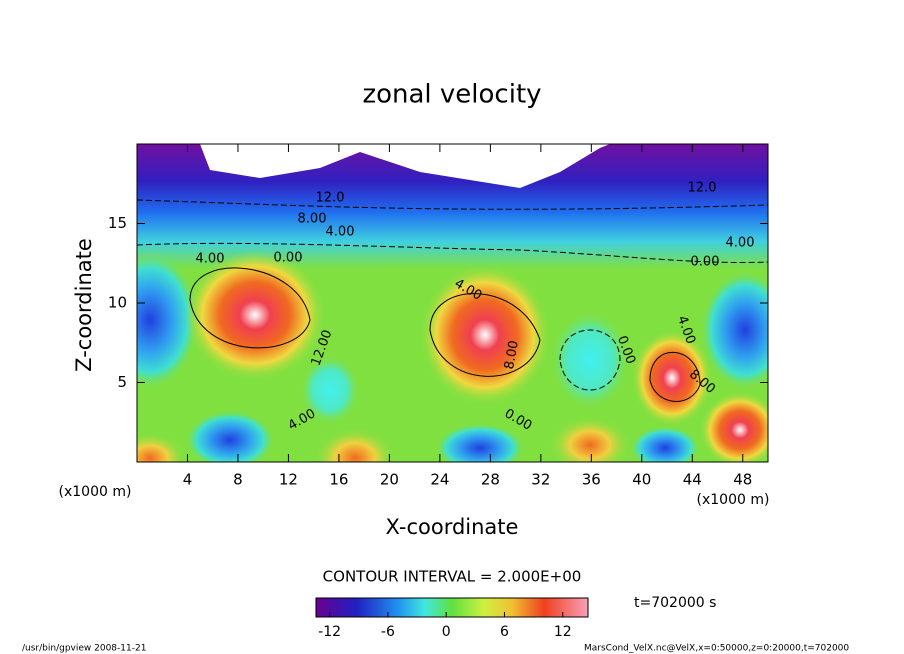 This screenshot has height=654, width=904. I want to click on colorbar-tick-label: 0, so click(446, 632).